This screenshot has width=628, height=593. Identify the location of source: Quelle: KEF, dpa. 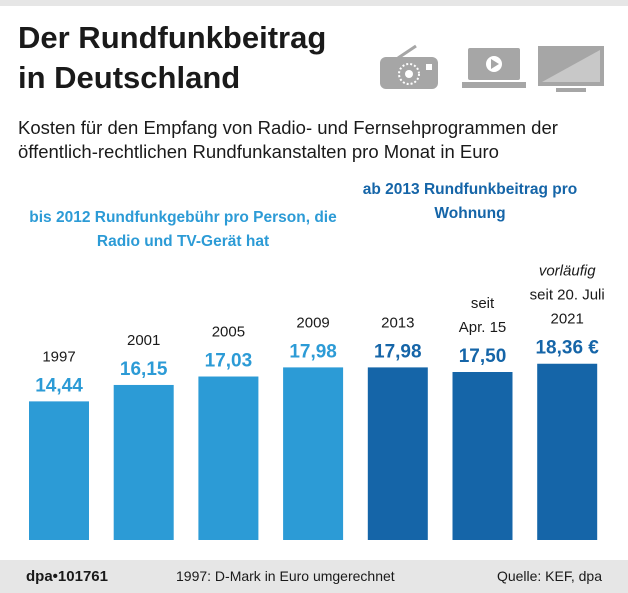
(549, 576).